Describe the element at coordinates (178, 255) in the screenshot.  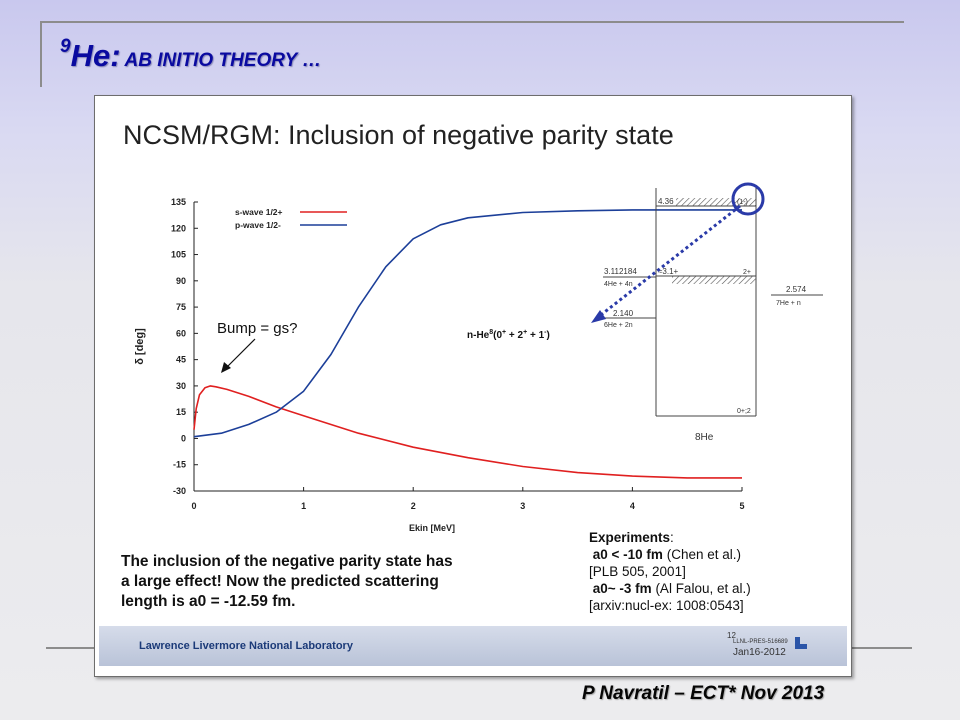
I see `y-tick-label: 105` at that location.